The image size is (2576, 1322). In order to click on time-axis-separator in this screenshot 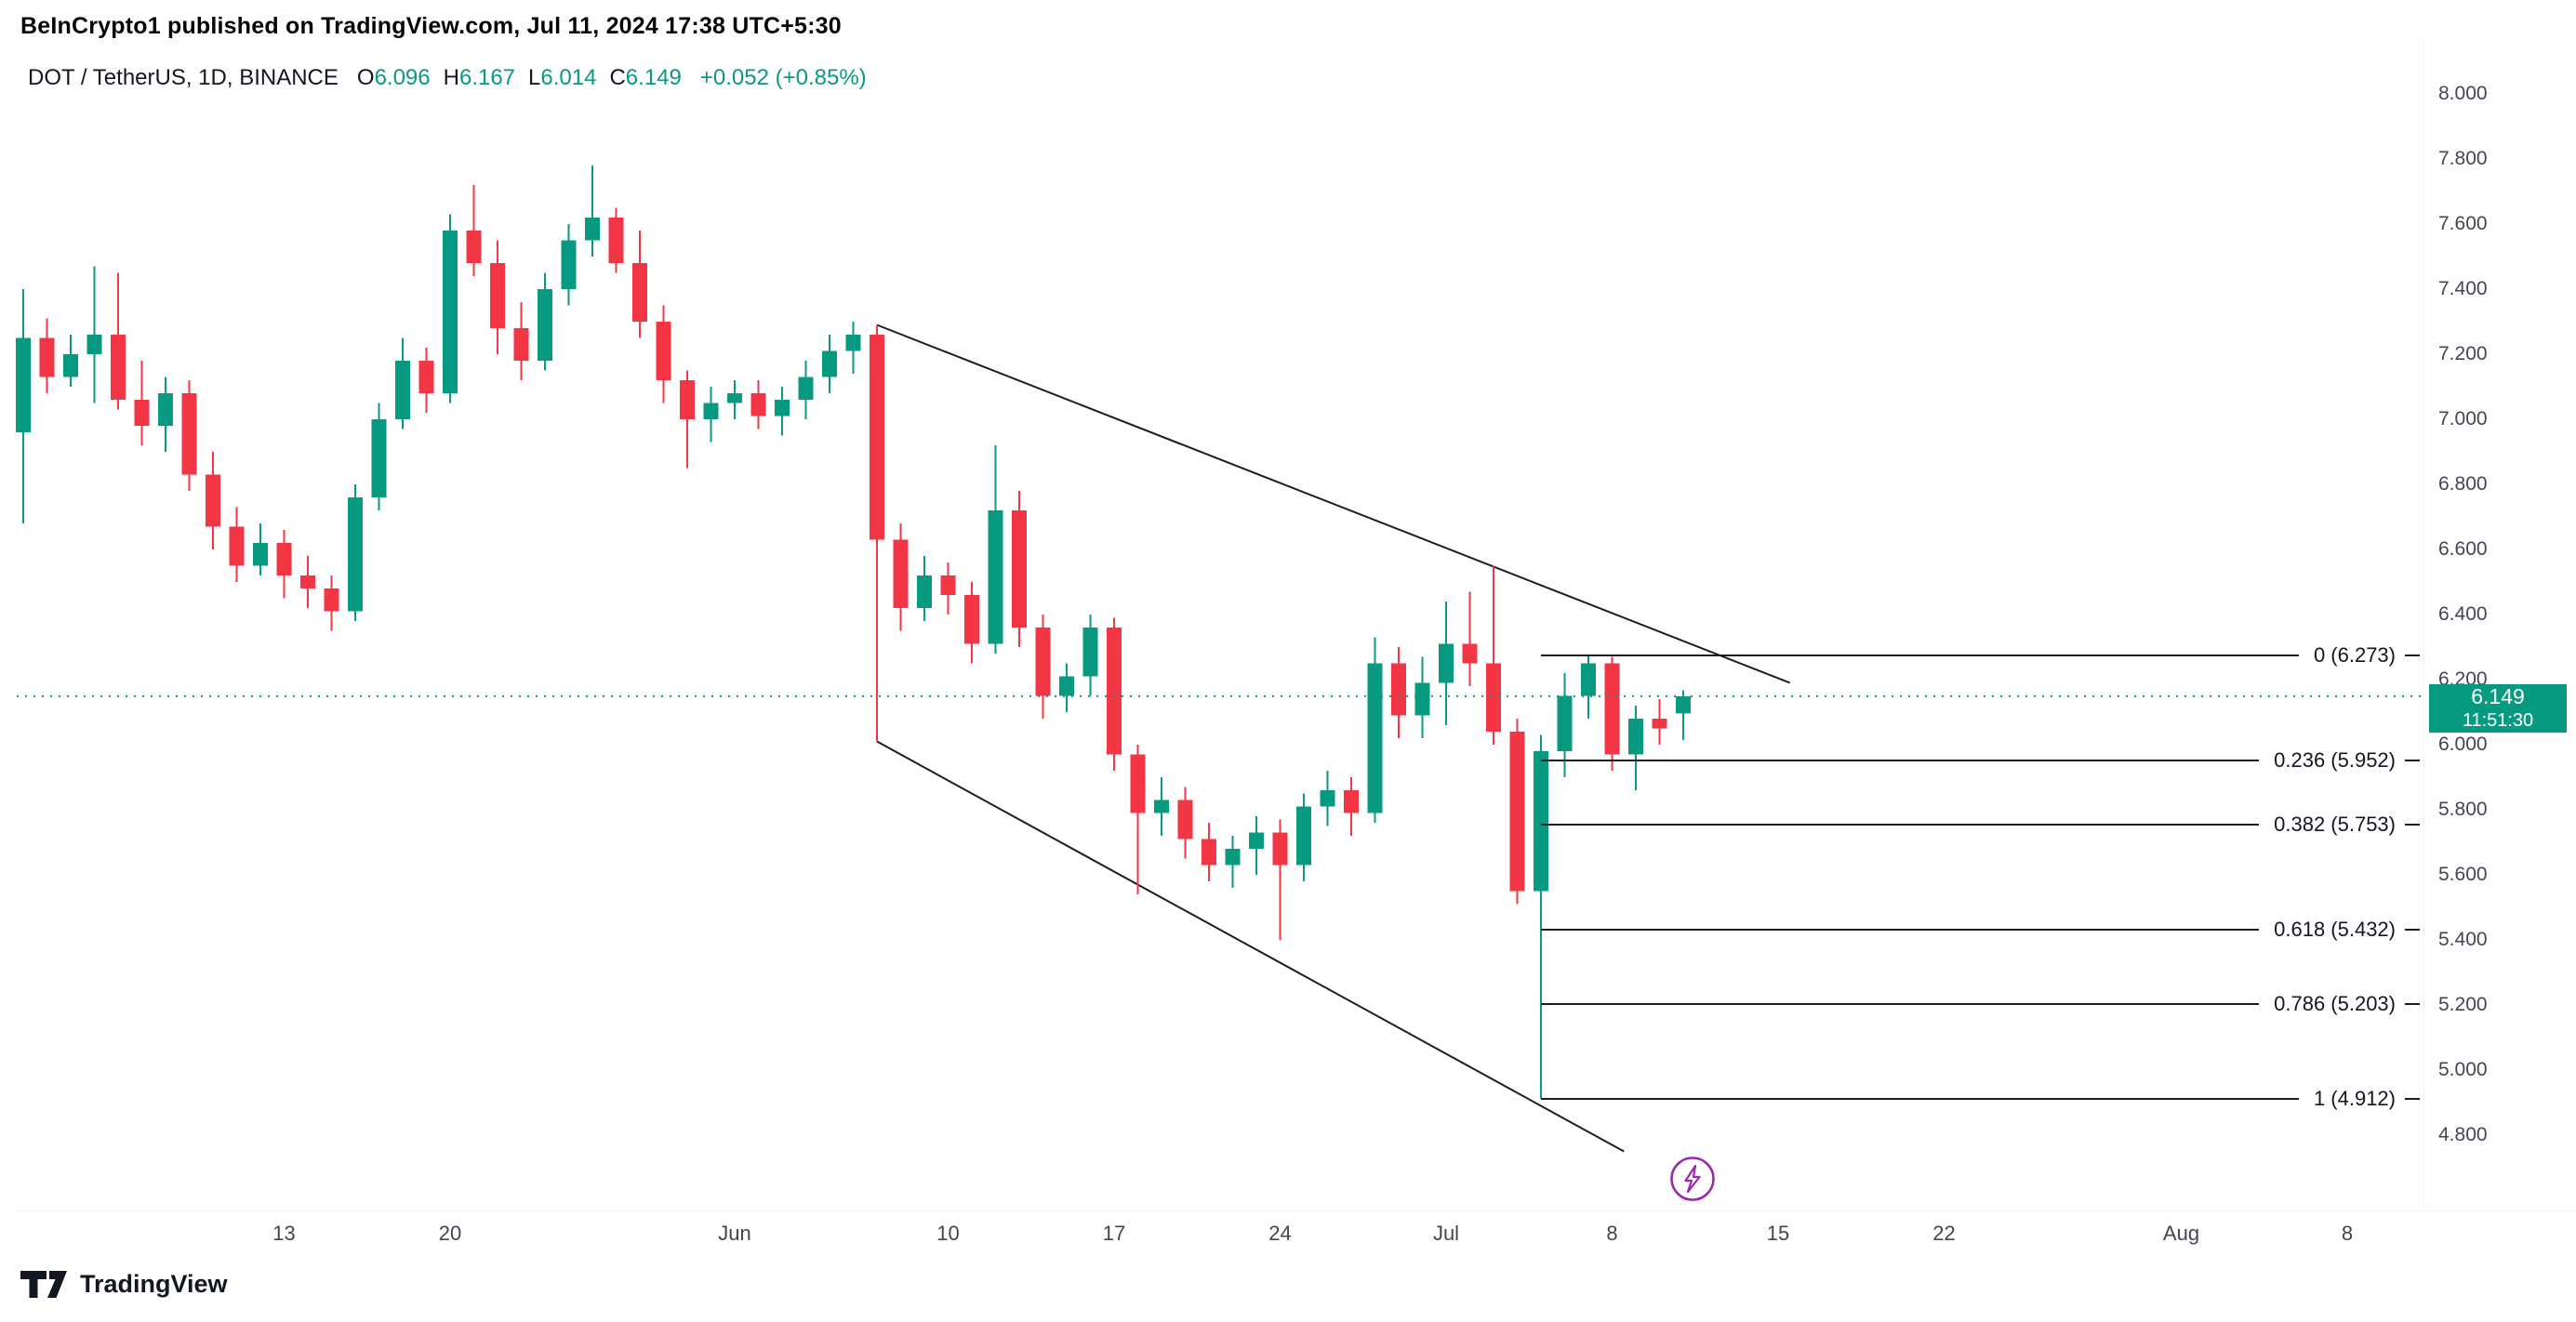, I will do `click(1296, 1211)`.